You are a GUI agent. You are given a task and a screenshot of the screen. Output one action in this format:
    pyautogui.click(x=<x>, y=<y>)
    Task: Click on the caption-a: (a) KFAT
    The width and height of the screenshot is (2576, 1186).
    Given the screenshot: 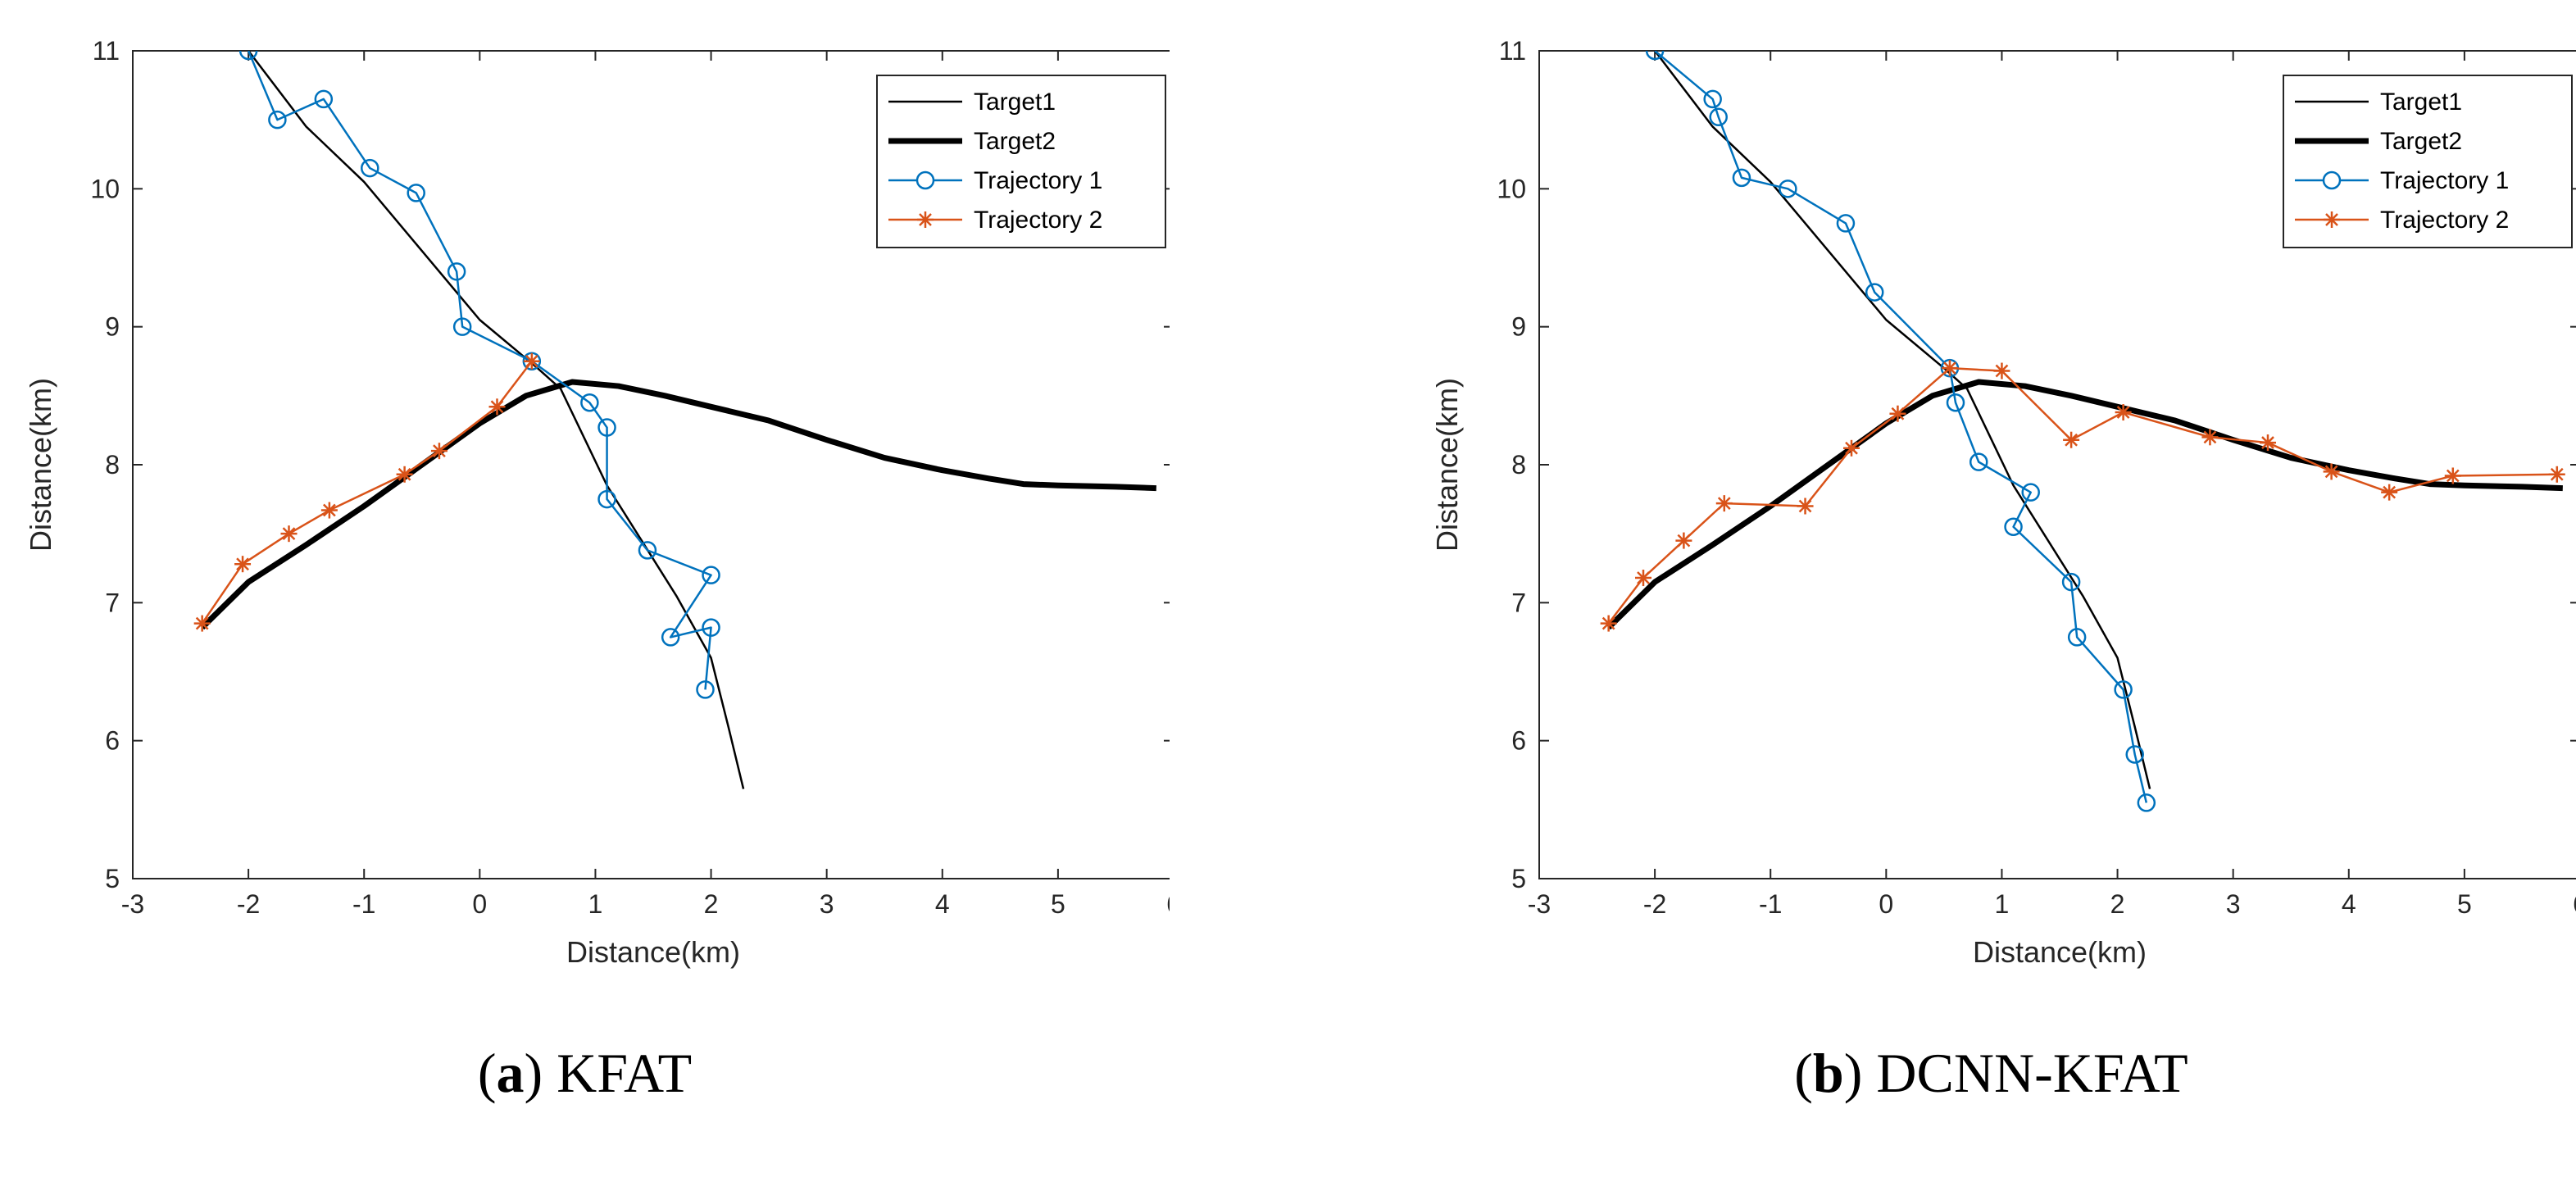 What is the action you would take?
    pyautogui.click(x=585, y=1073)
    